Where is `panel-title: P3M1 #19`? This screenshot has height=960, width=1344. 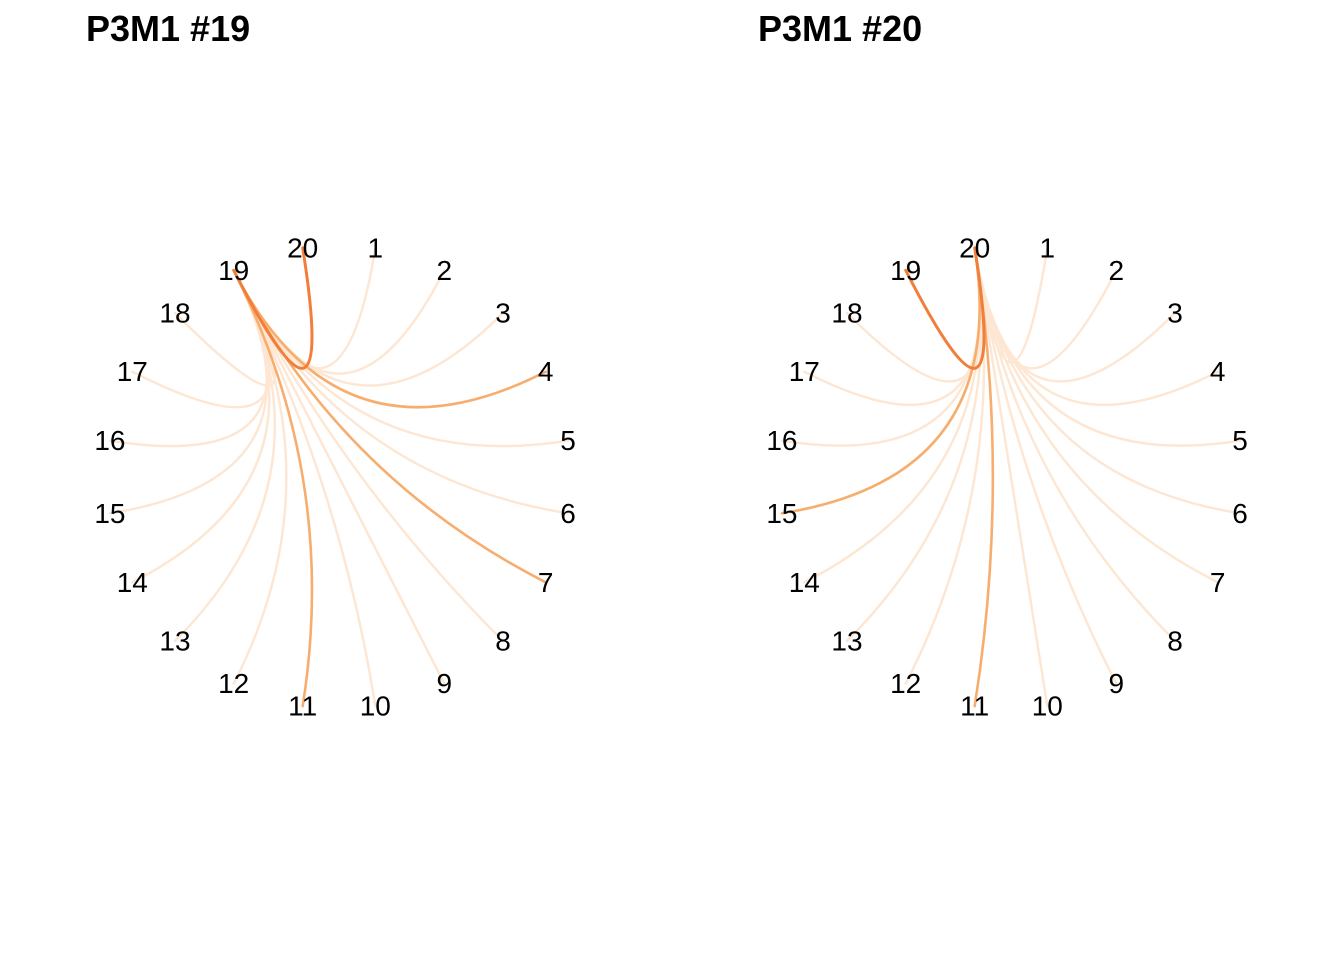 panel-title: P3M1 #19 is located at coordinates (168, 28).